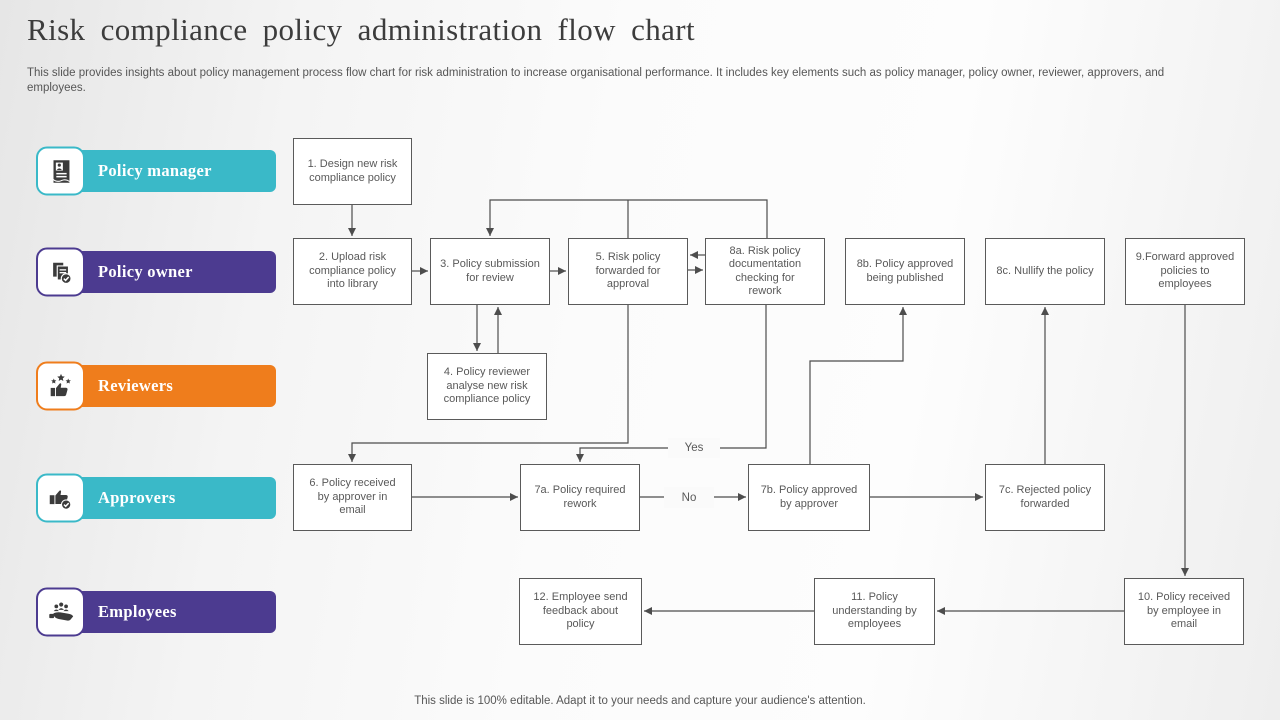 The image size is (1280, 720). I want to click on flow-step-7a: 7a. Policy required rework, so click(580, 497).